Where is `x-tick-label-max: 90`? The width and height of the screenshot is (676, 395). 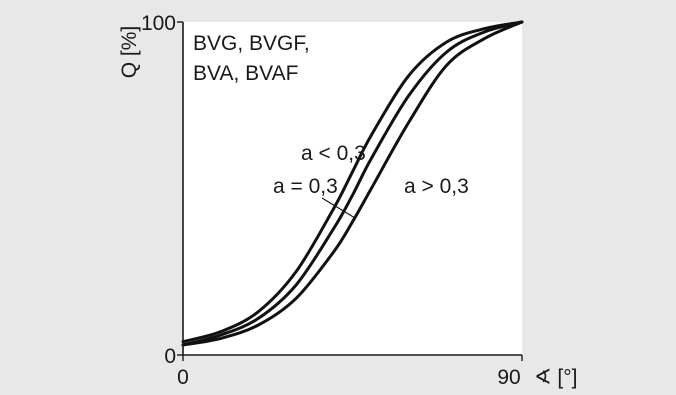
x-tick-label-max: 90 is located at coordinates (508, 377).